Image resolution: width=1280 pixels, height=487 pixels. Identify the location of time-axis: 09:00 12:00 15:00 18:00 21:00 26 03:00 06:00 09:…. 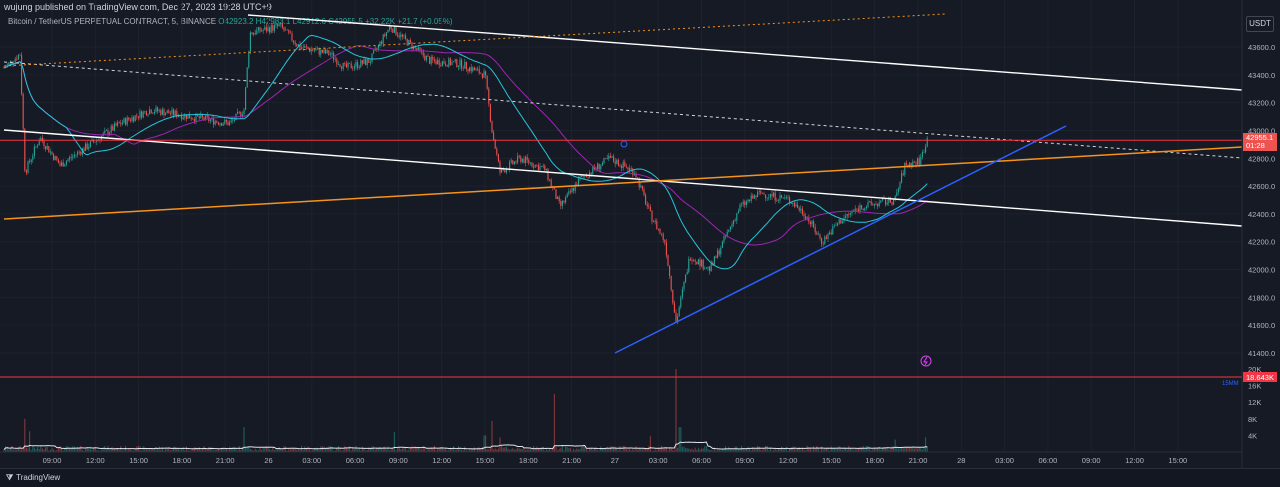
(615, 460).